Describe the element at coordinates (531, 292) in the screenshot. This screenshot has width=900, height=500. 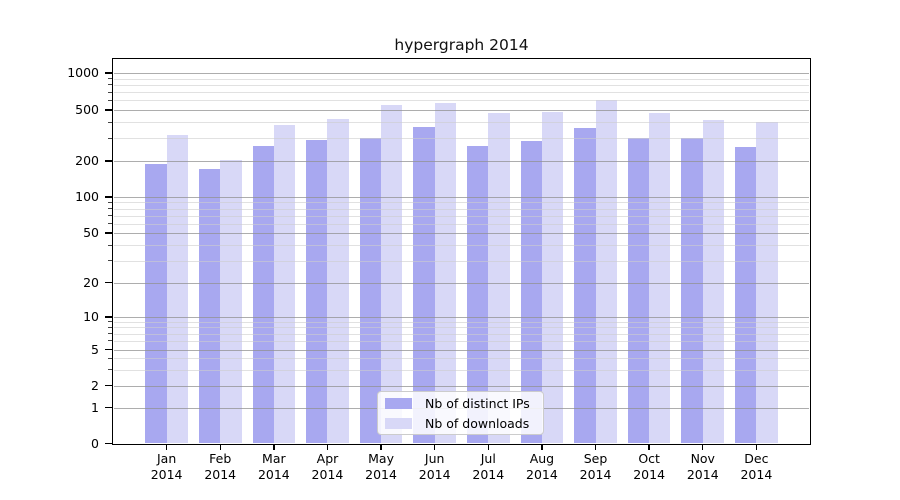
I see `bar-aug-ips` at that location.